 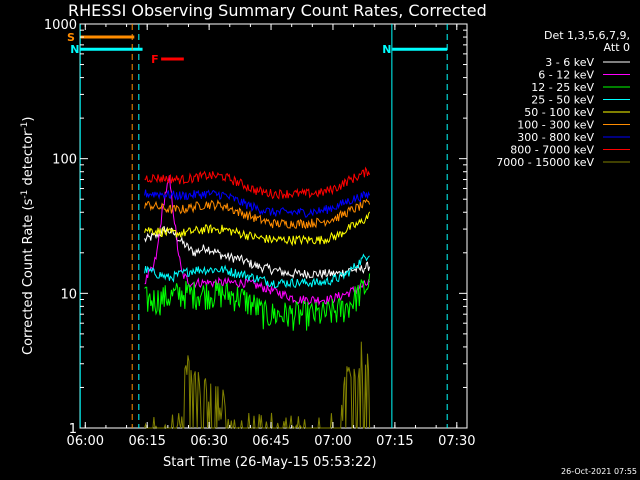 What do you see at coordinates (257, 48) in the screenshot?
I see `flags-layer: SN NF` at bounding box center [257, 48].